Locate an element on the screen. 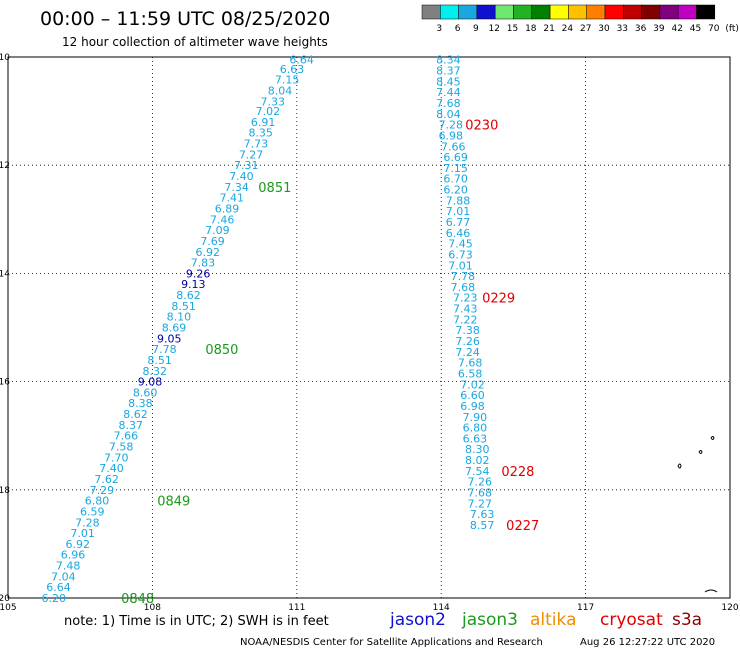 The image size is (740, 650). wave-height-value: 6.73 is located at coordinates (460, 254).